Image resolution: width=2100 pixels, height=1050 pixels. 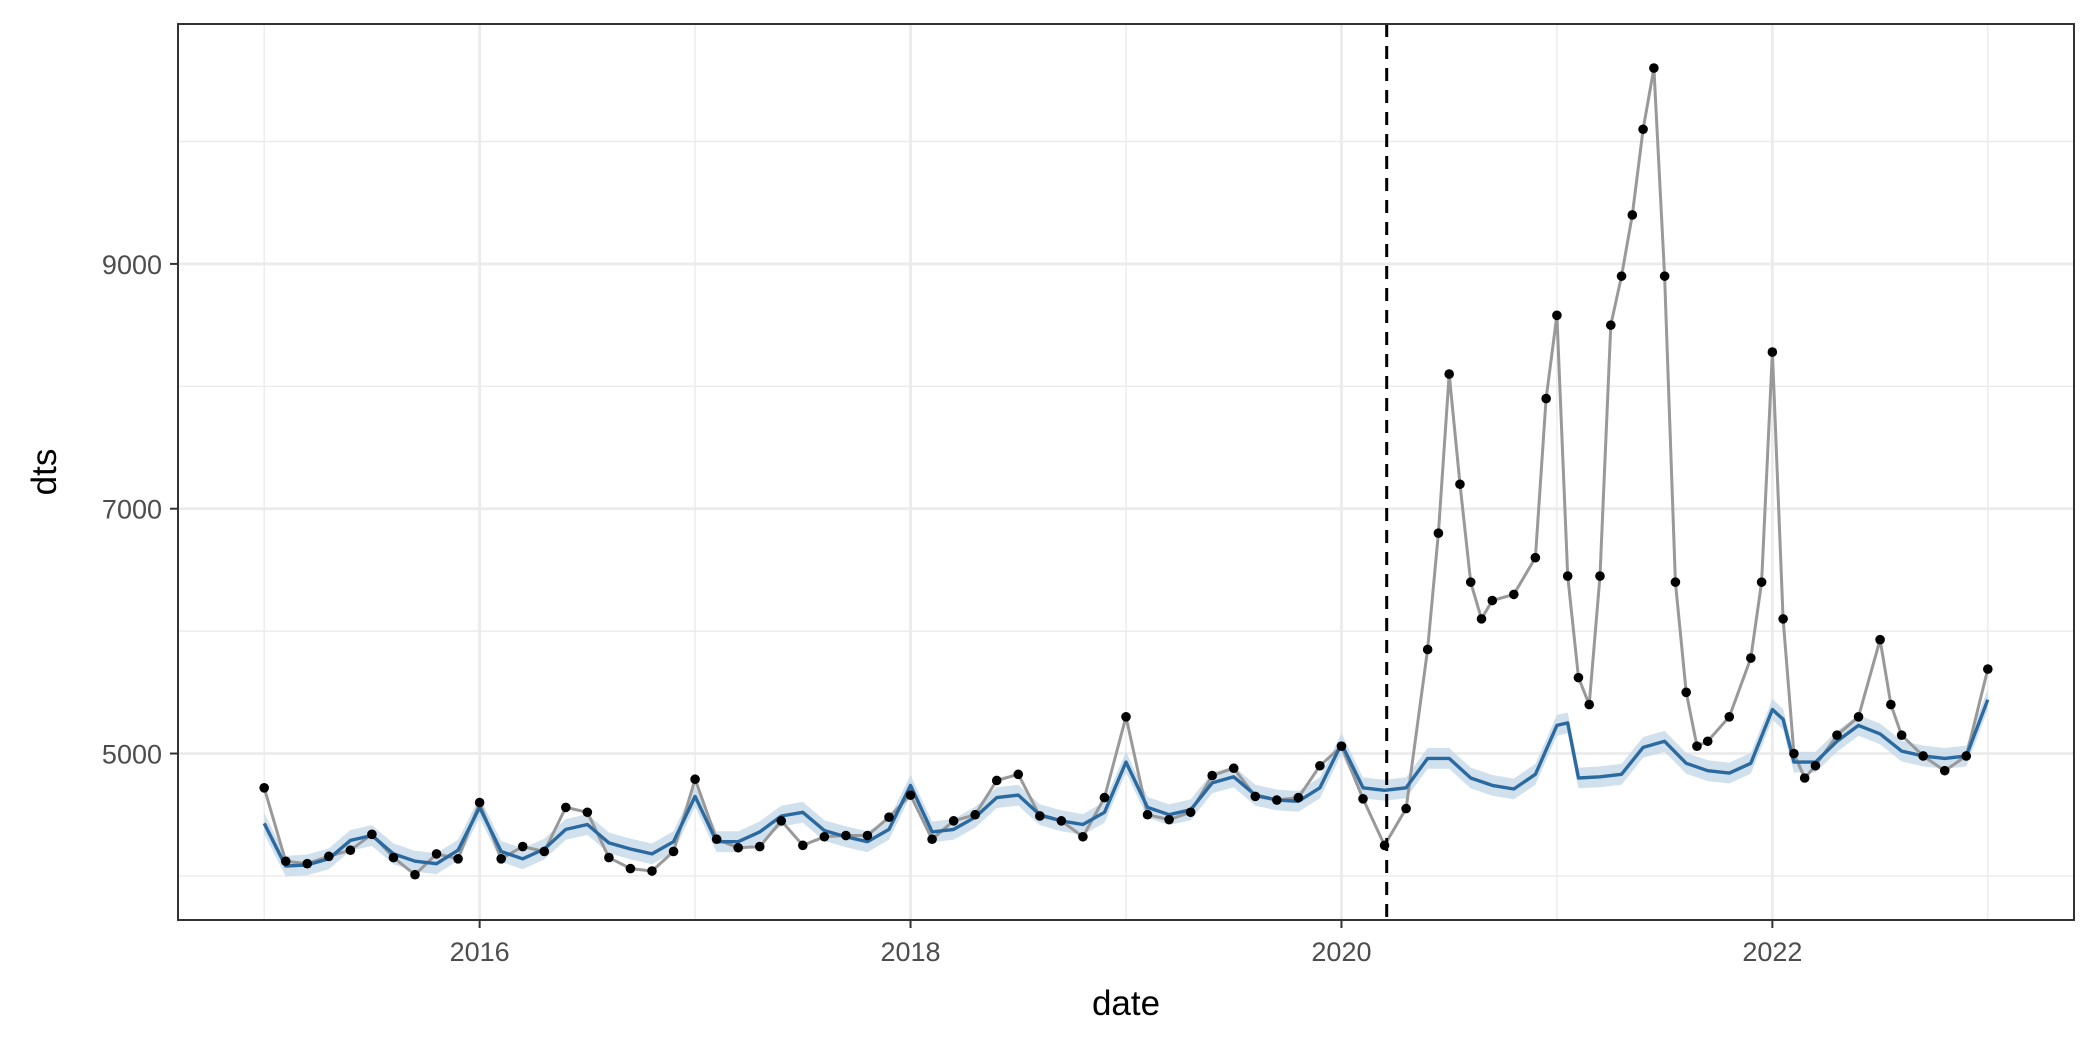 I want to click on y-tick-label: 5000, so click(x=132, y=755).